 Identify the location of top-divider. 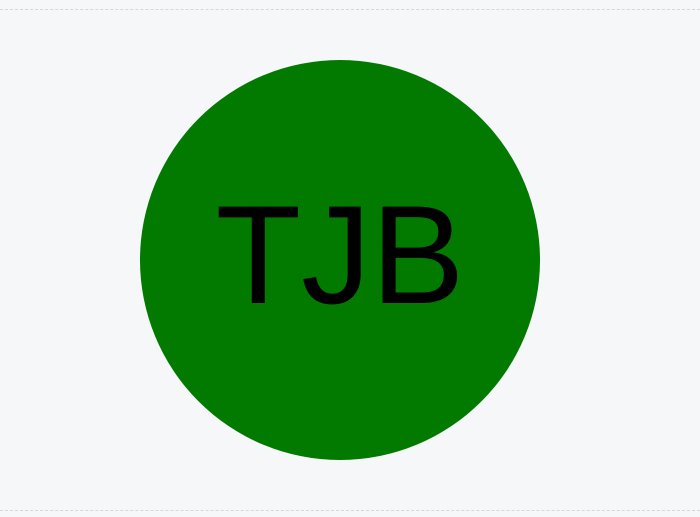
(350, 9).